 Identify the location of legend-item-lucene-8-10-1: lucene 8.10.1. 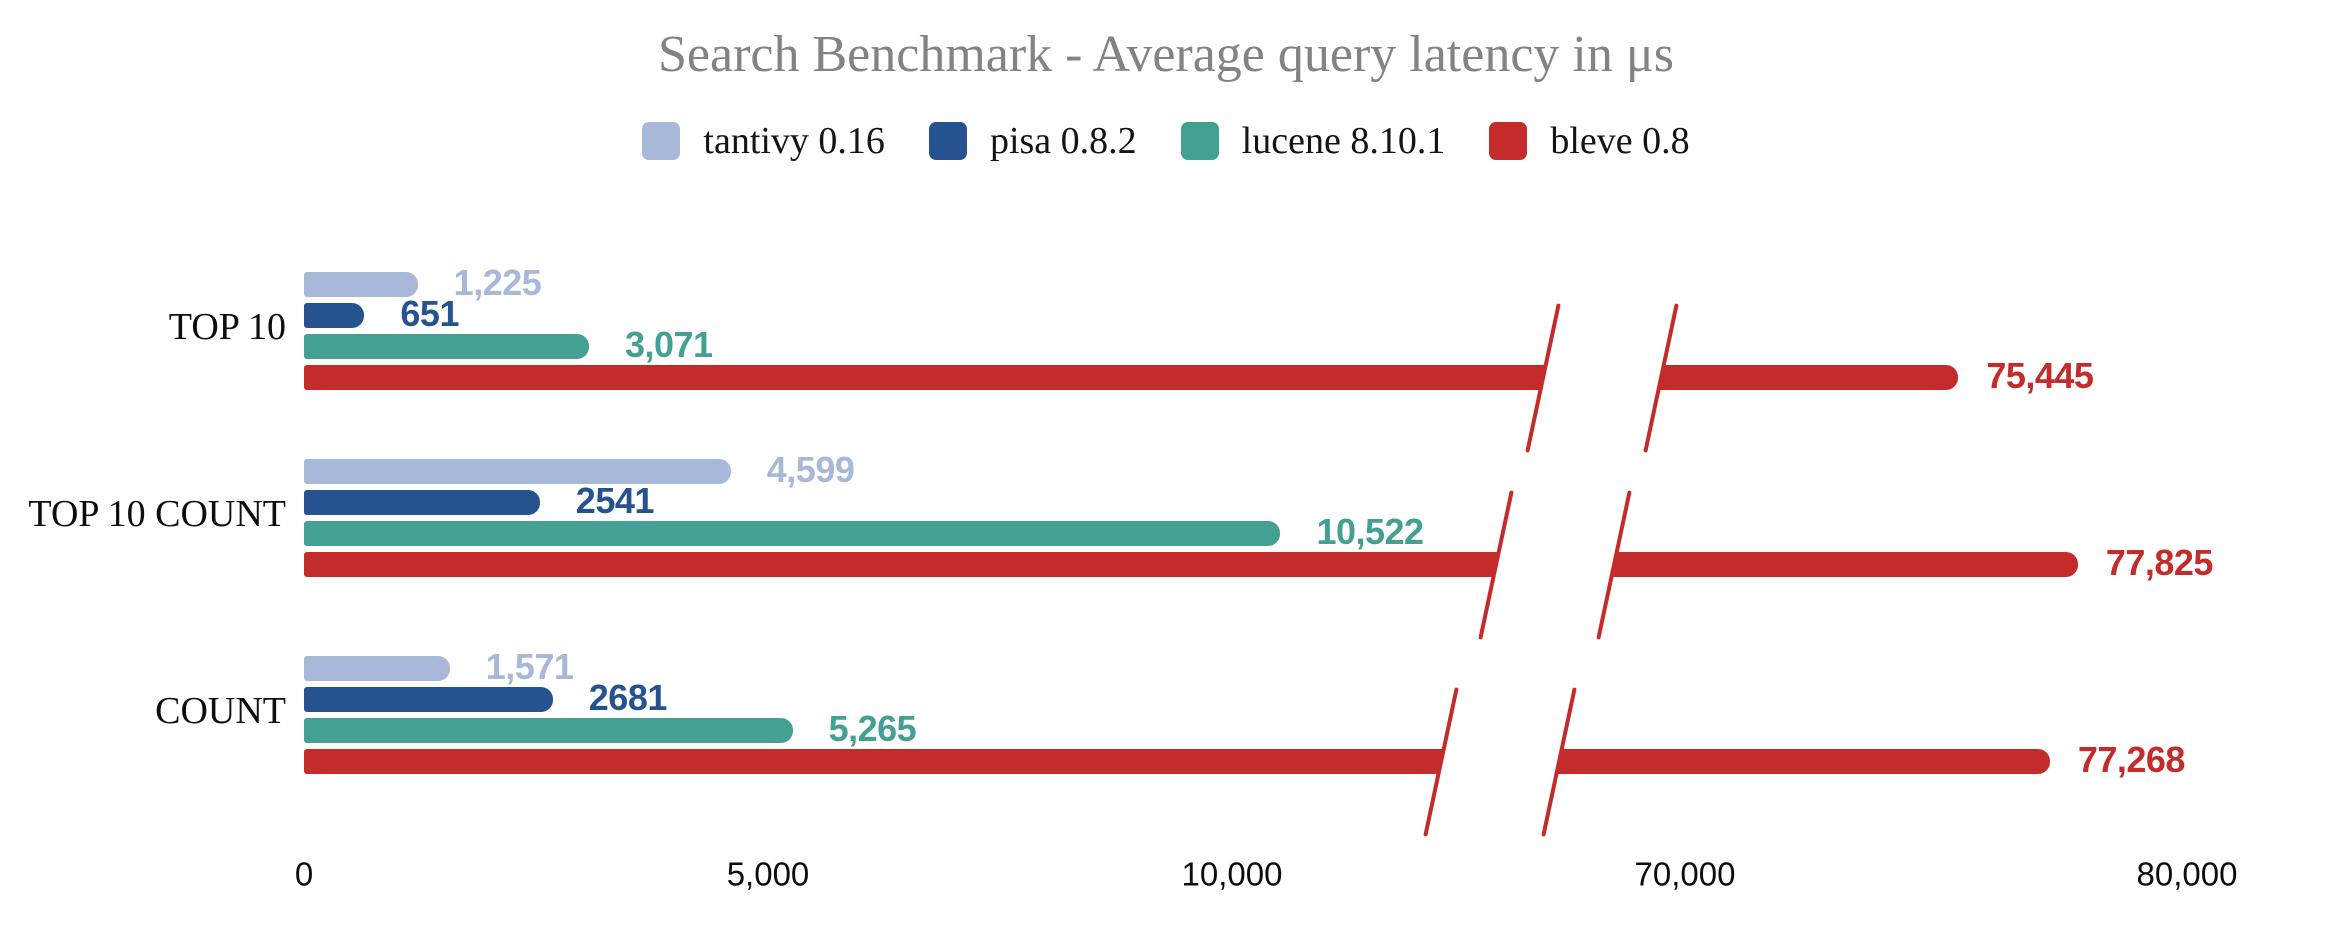
(1313, 141).